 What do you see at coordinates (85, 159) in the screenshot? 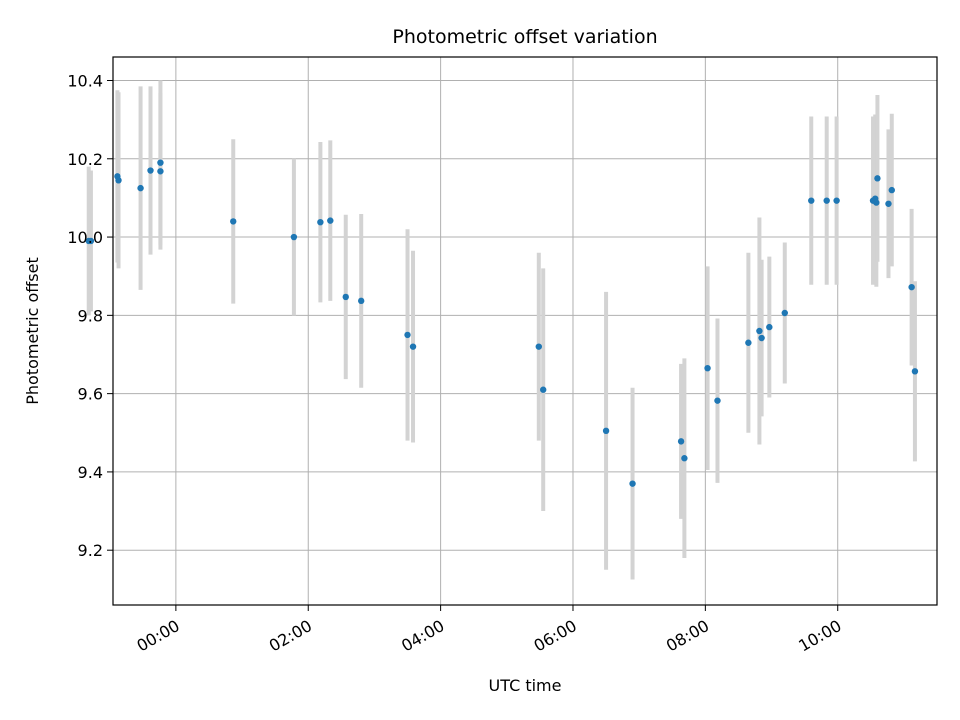
I see `y-tick-label: 10.2` at bounding box center [85, 159].